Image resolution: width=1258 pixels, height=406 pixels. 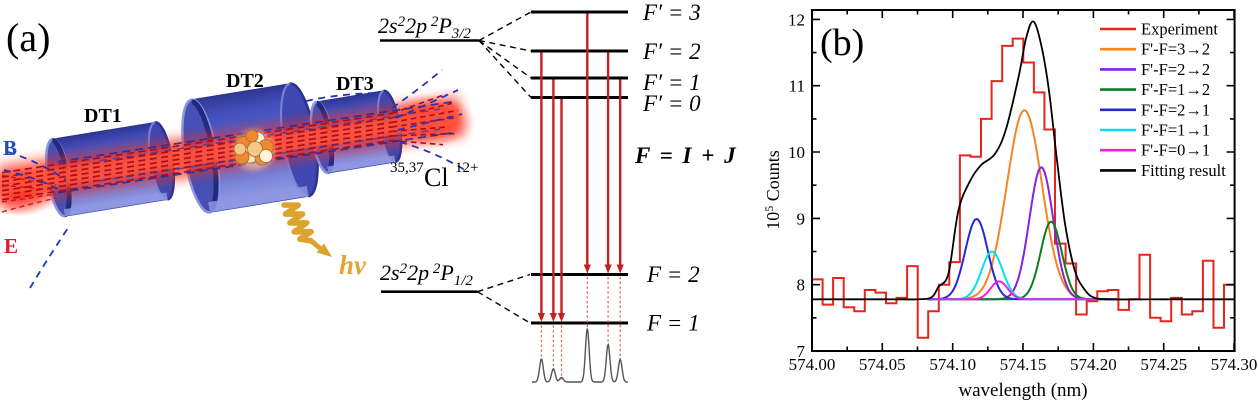 What do you see at coordinates (1234, 364) in the screenshot?
I see `svg-text: 574.30` at bounding box center [1234, 364].